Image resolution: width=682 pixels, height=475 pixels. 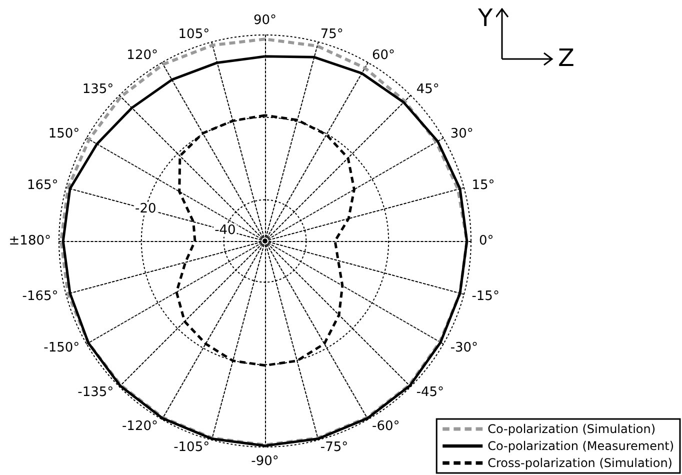 What do you see at coordinates (40, 296) in the screenshot?
I see `spoke-label: -165°` at bounding box center [40, 296].